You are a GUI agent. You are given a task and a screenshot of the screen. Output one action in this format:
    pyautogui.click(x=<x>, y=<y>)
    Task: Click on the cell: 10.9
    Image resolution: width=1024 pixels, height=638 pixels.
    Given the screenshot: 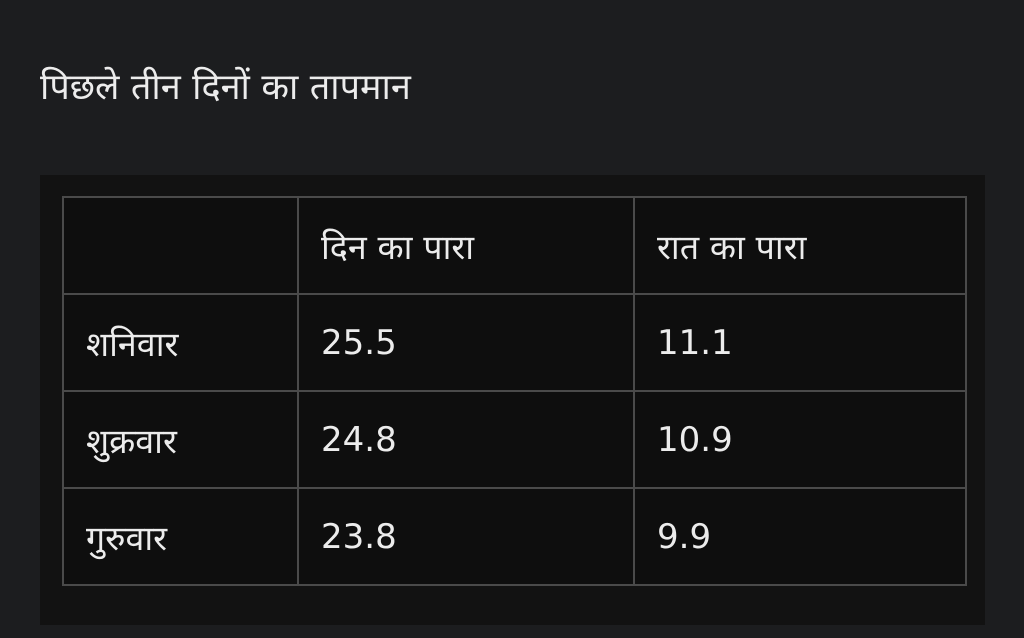 What is the action you would take?
    pyautogui.click(x=800, y=439)
    